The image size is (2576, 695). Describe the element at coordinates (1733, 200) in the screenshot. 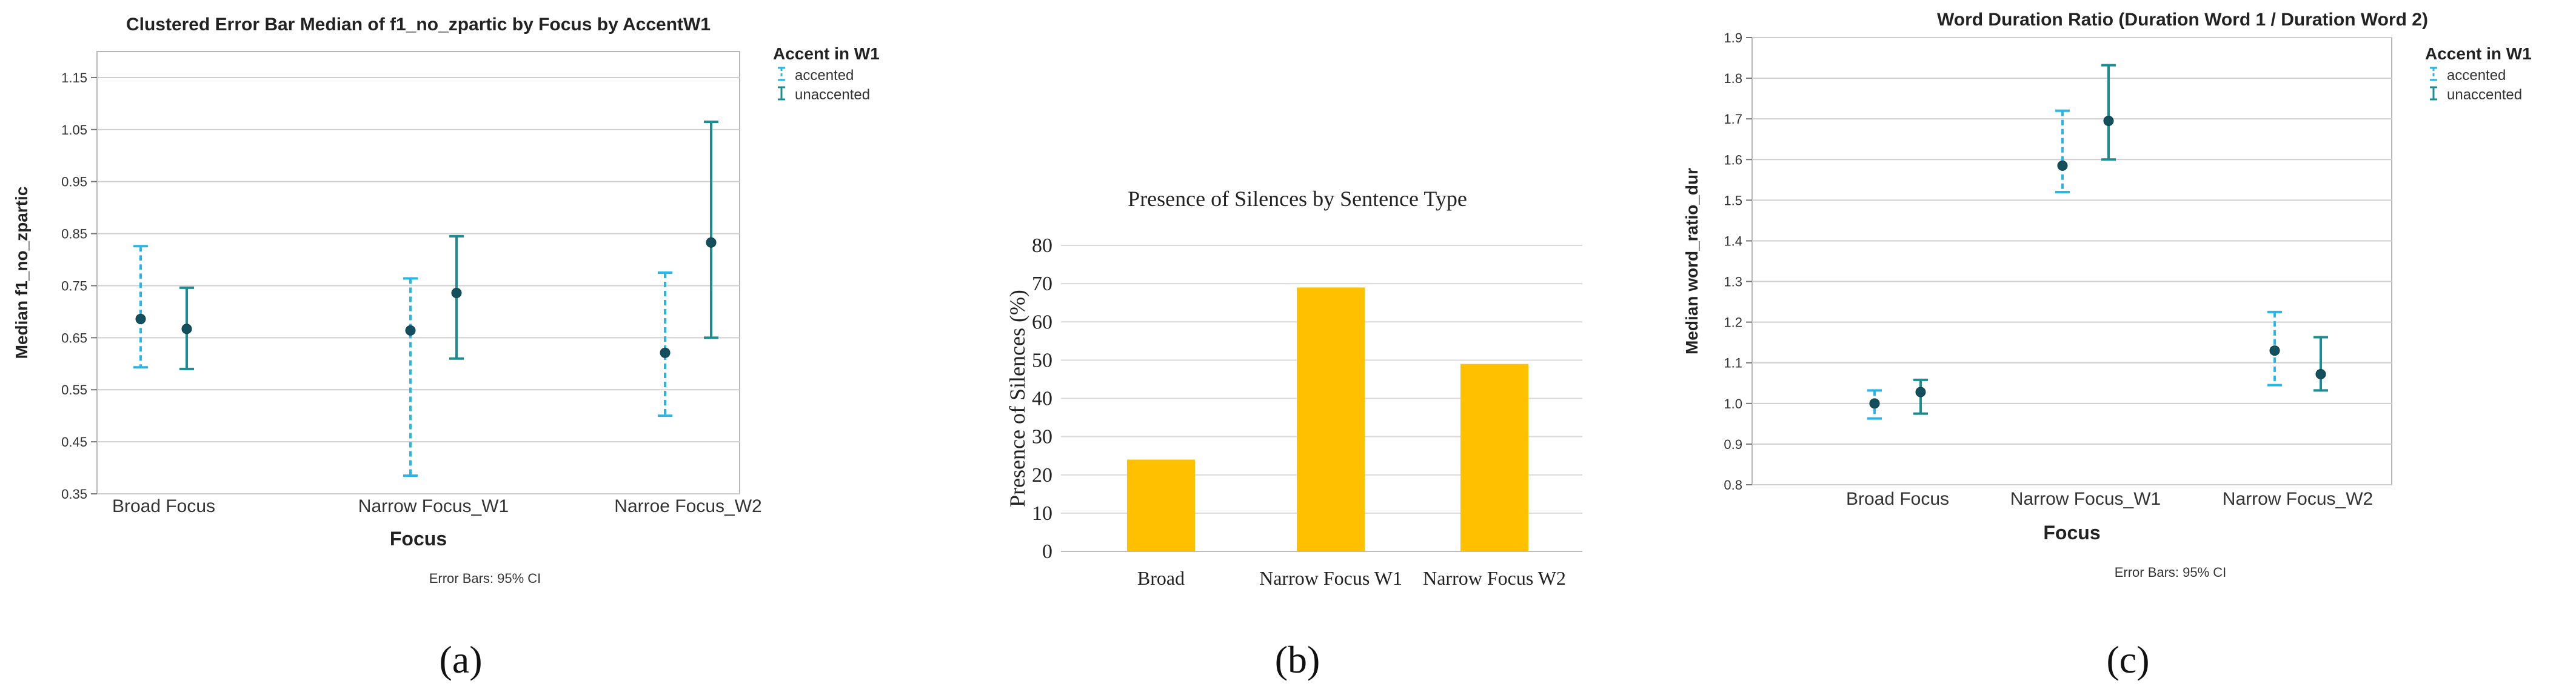

I see `y-tick-label: 1.5` at that location.